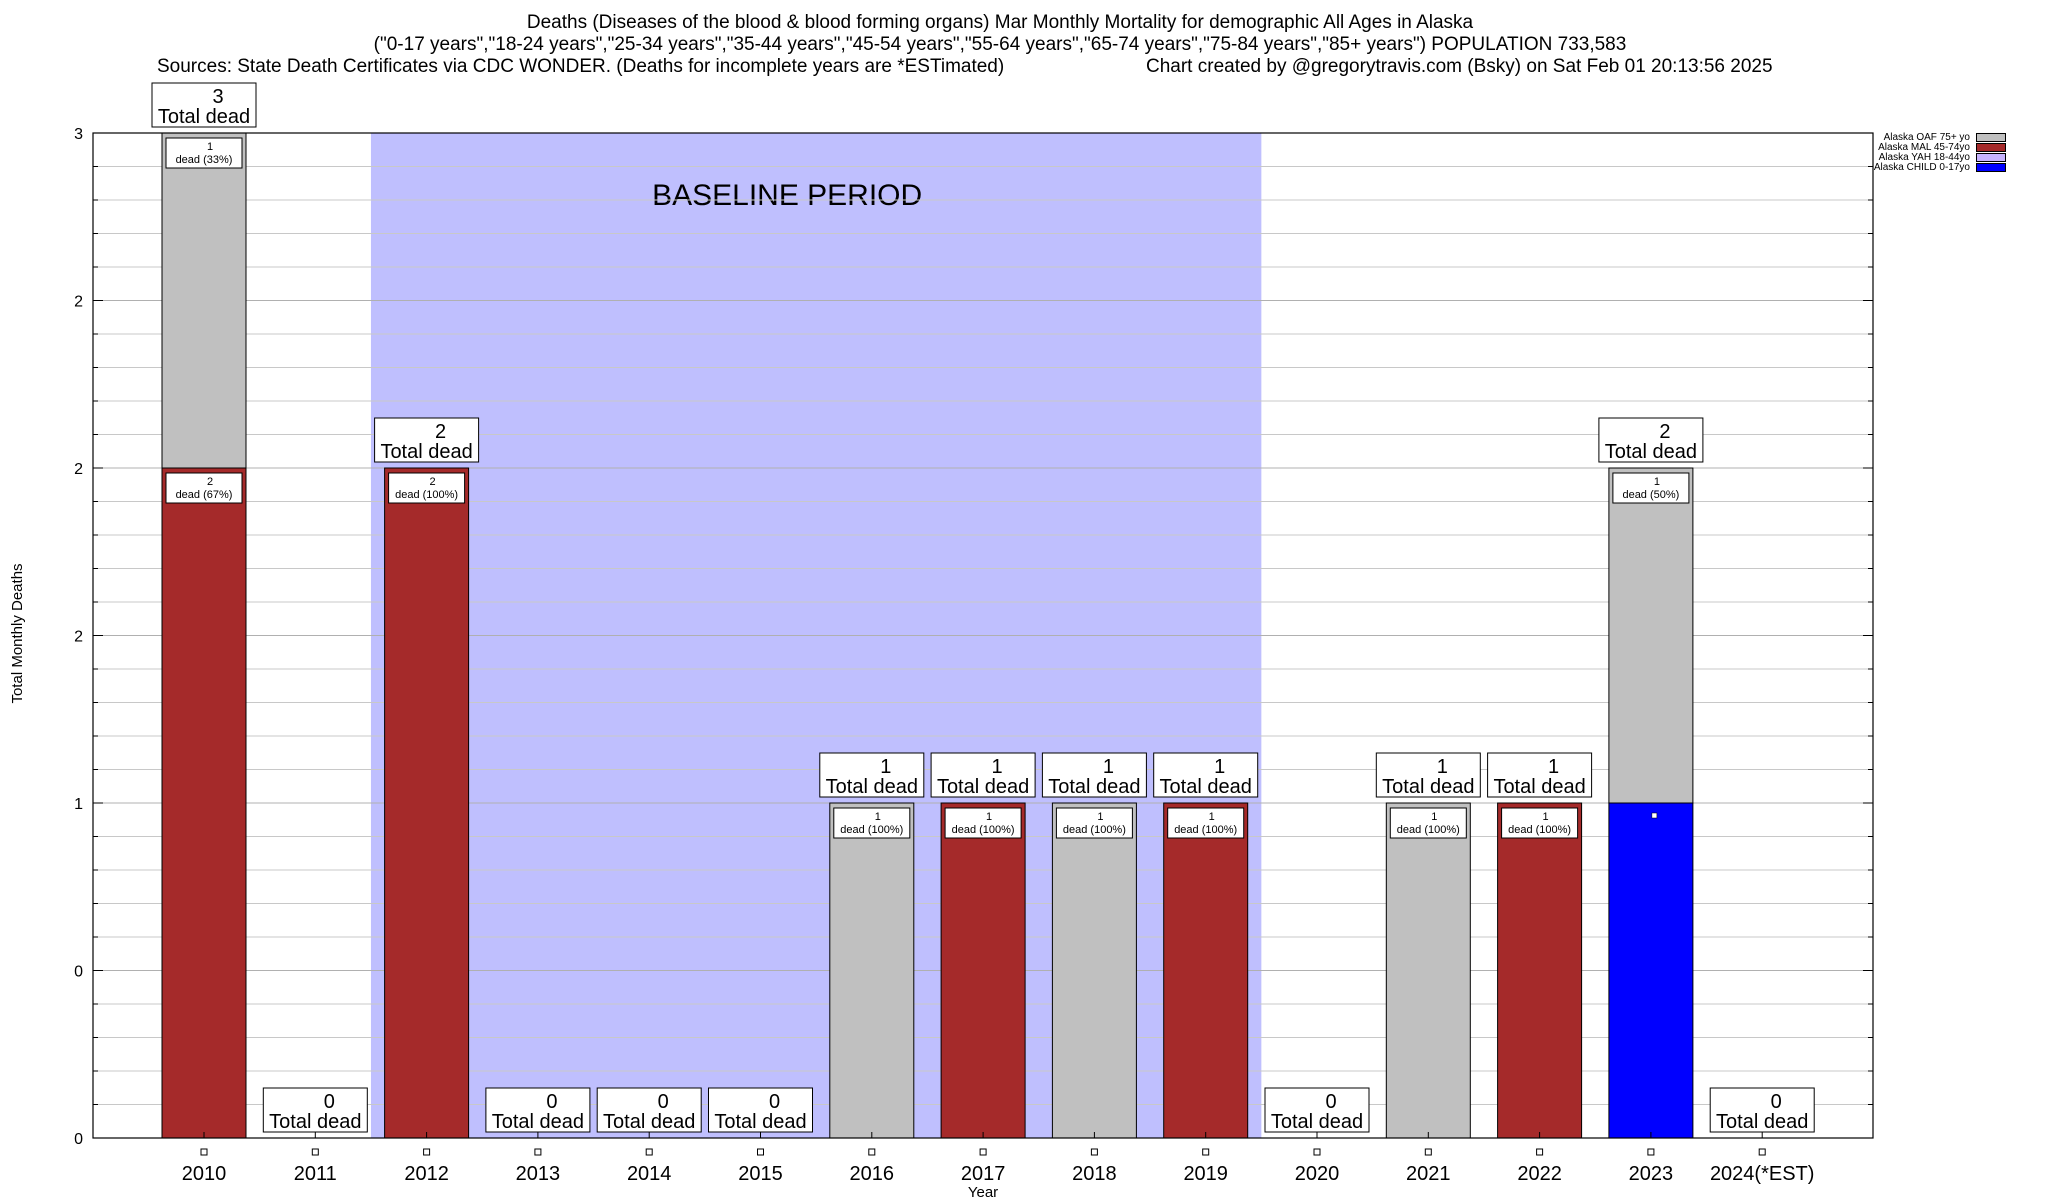 The height and width of the screenshot is (1200, 2048). I want to click on segment-count: 2, so click(433, 482).